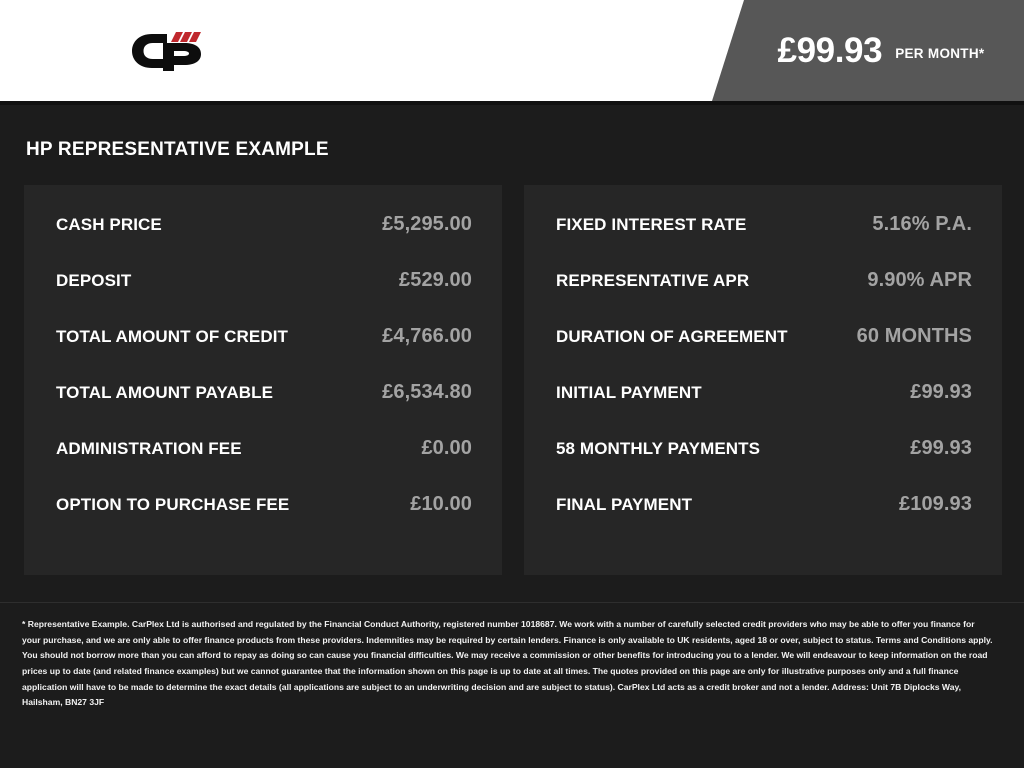 This screenshot has height=768, width=1024. Describe the element at coordinates (109, 224) in the screenshot. I see `row-label: CASH PRICE` at that location.